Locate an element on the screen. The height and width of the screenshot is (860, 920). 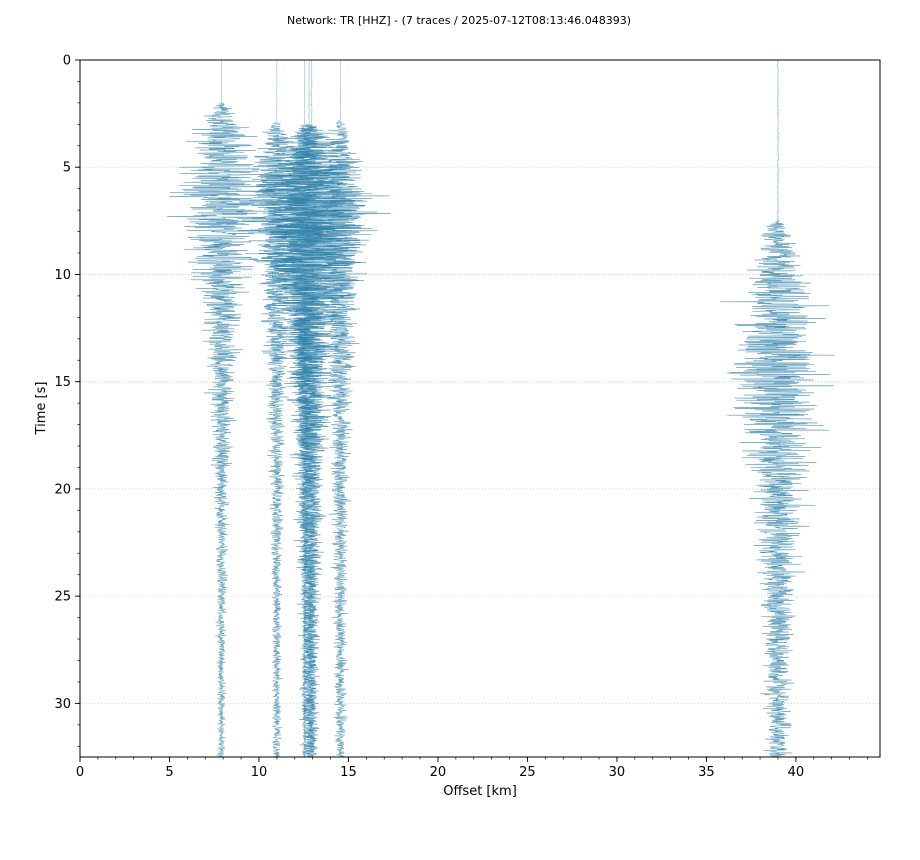
x-tick-label: 5 is located at coordinates (169, 772).